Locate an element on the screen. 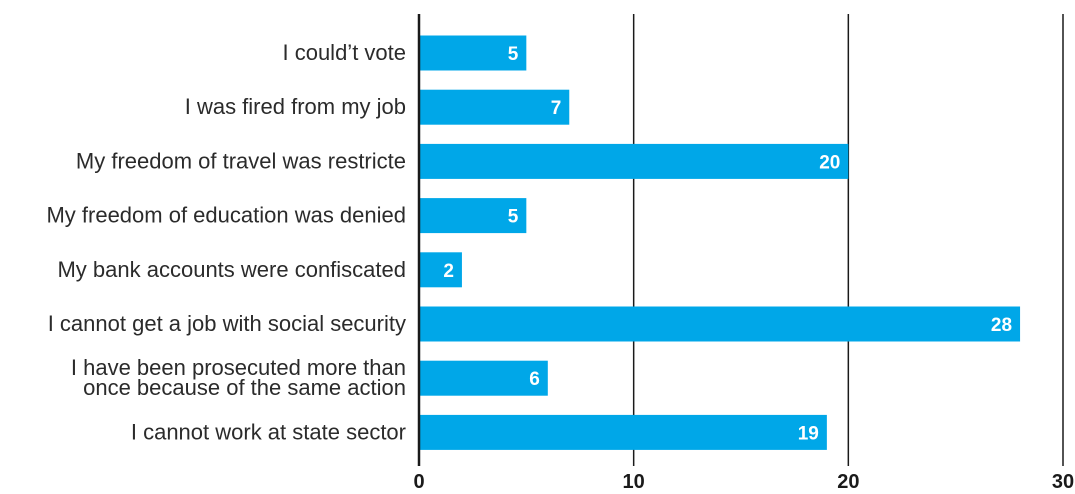  data-label-3: 5 is located at coordinates (513, 217).